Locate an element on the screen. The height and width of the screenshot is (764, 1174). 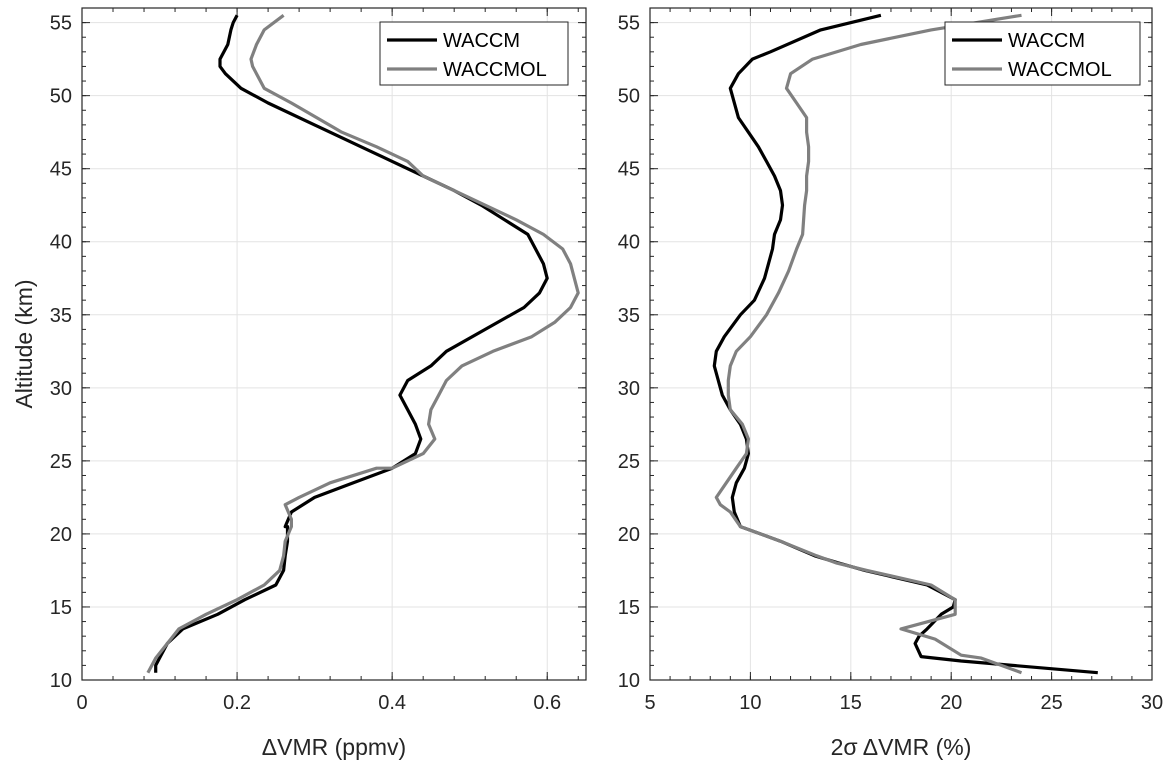
x-axis-label: ΔVMR (ppmv) is located at coordinates (334, 747).